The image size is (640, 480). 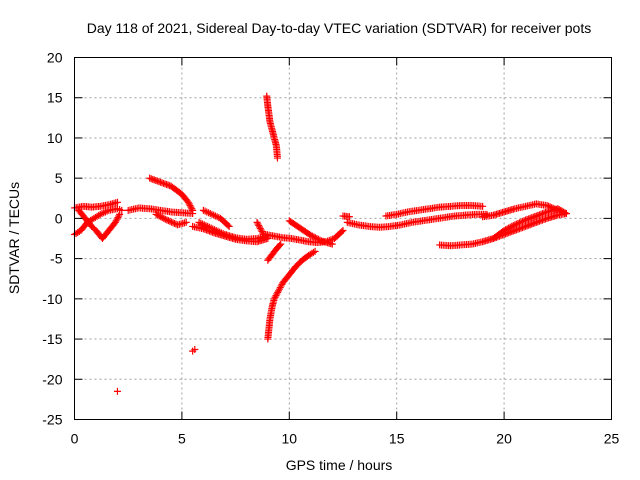 I want to click on x-tick-label: 10, so click(x=290, y=439).